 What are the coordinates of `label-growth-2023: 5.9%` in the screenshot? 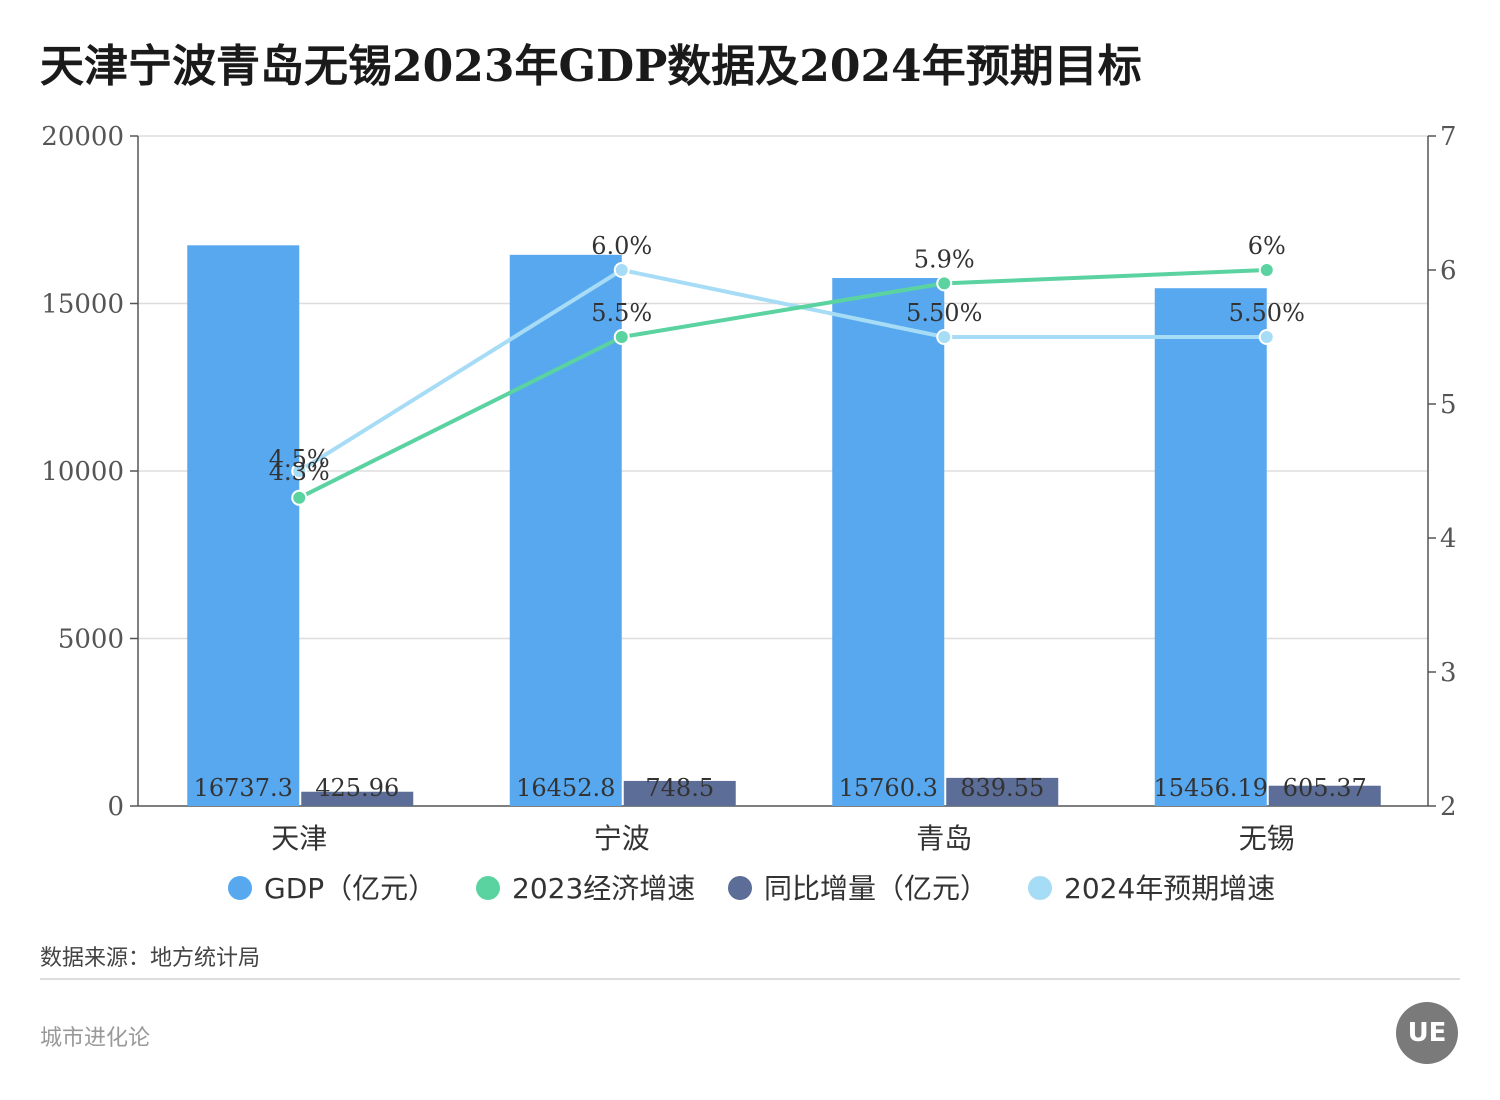 It's located at (944, 259).